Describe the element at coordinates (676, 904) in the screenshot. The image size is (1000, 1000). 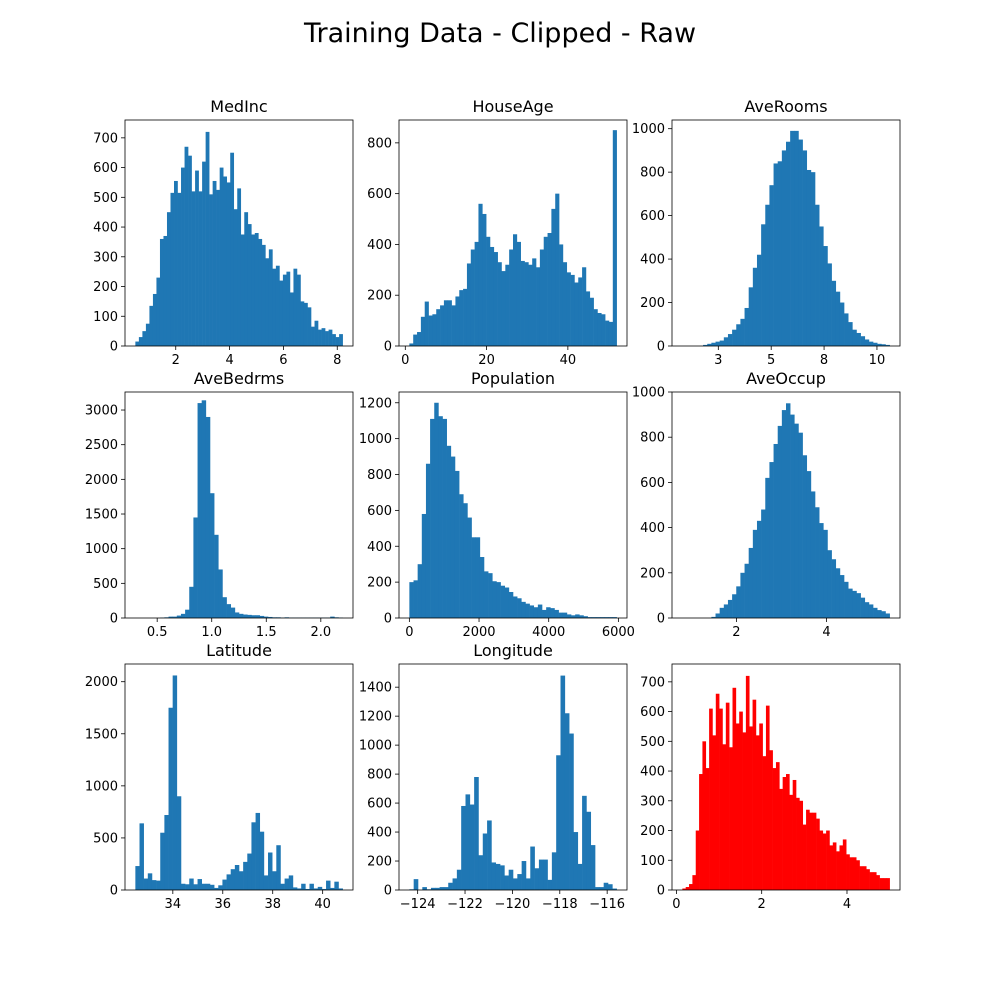
I see `x-tick-label: 0` at that location.